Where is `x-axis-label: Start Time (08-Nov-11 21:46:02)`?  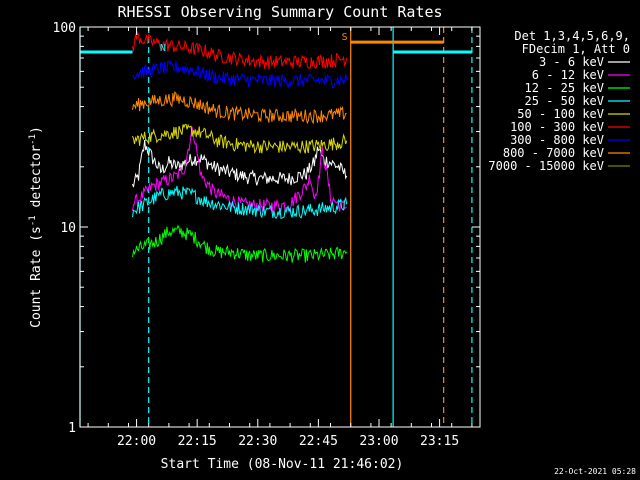
x-axis-label: Start Time (08-Nov-11 21:46:02) is located at coordinates (282, 464).